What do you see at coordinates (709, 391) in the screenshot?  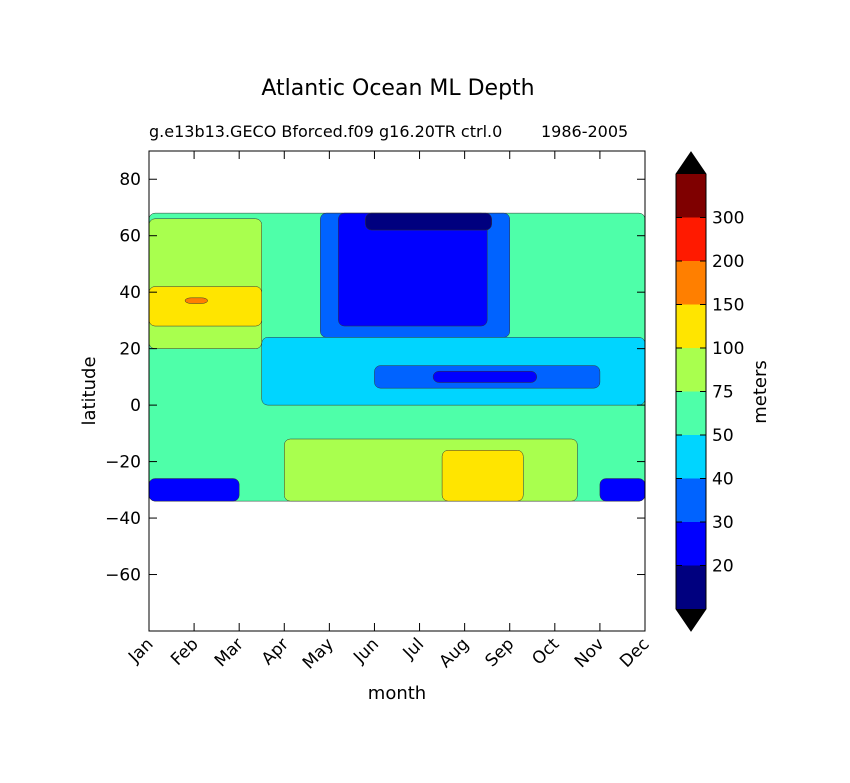 I see `colorbar: 20 30 40 50 75 100 150 200 300` at bounding box center [709, 391].